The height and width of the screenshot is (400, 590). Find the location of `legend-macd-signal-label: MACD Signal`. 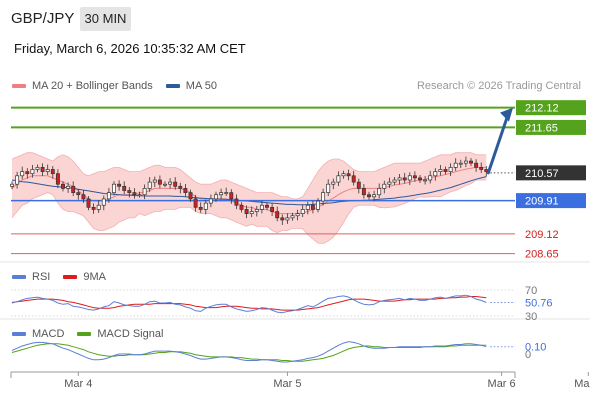

legend-macd-signal-label: MACD Signal is located at coordinates (130, 334).